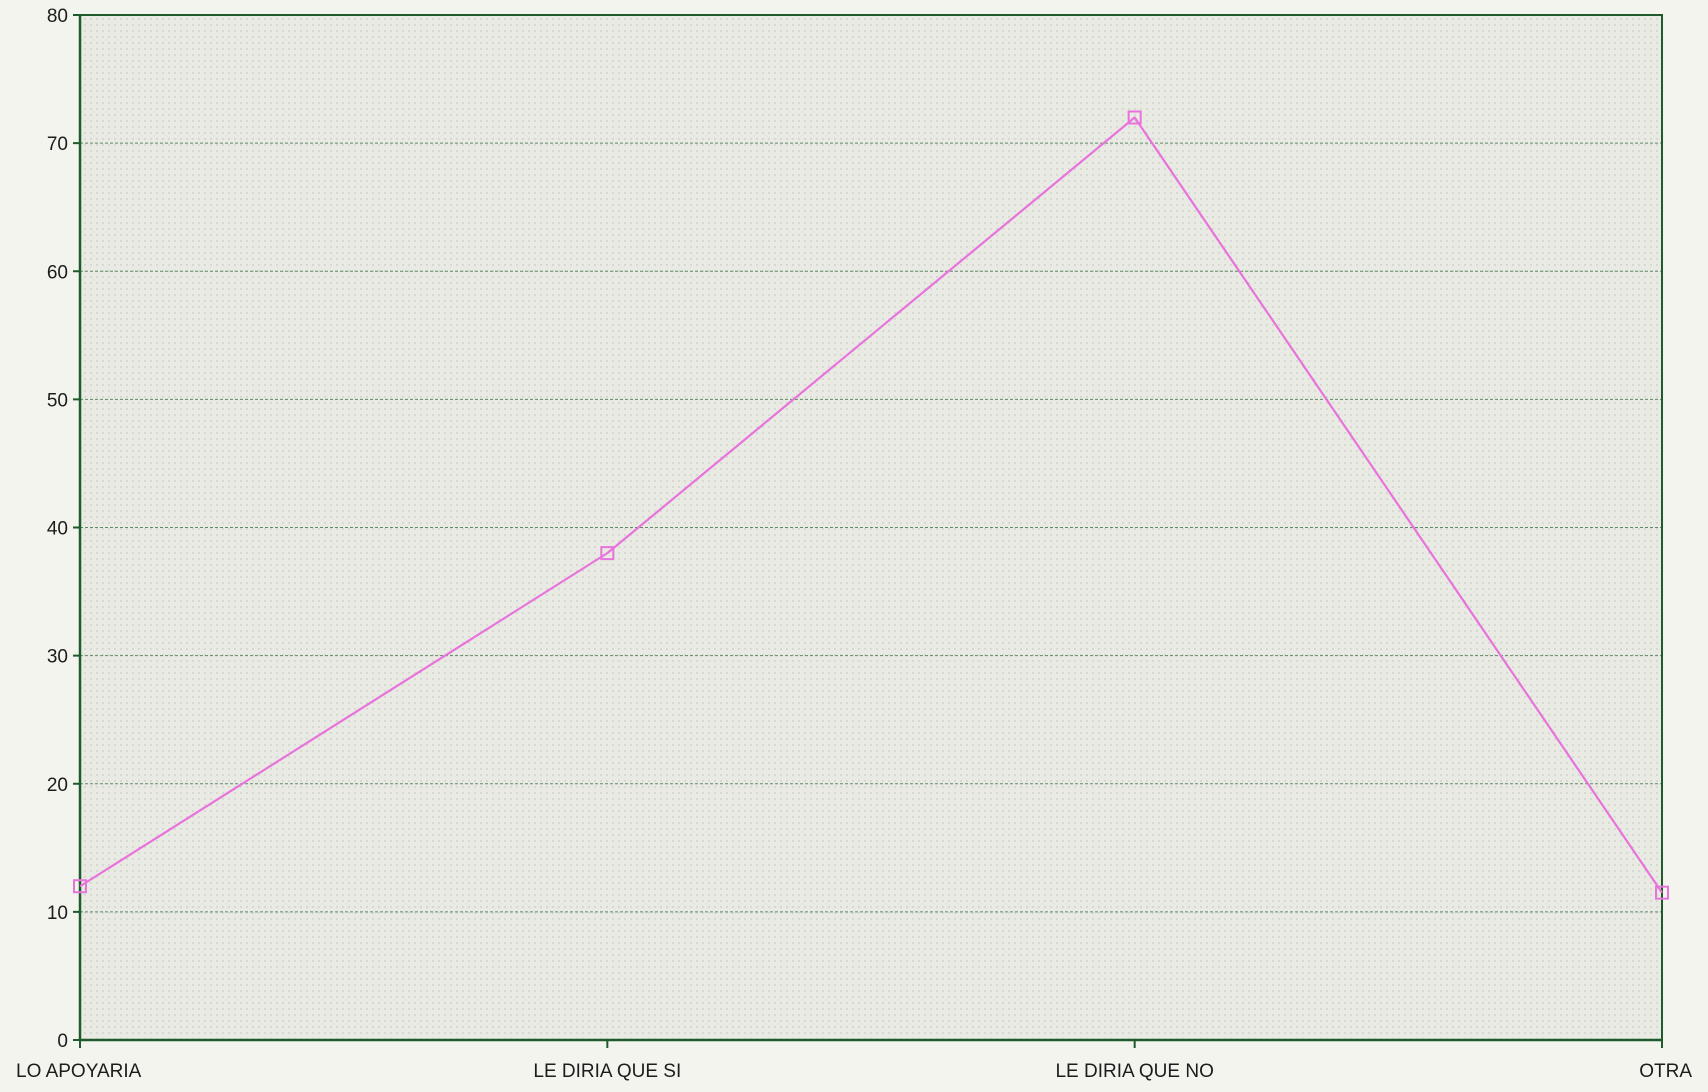  What do you see at coordinates (57, 529) in the screenshot?
I see `y-tick-label: 40` at bounding box center [57, 529].